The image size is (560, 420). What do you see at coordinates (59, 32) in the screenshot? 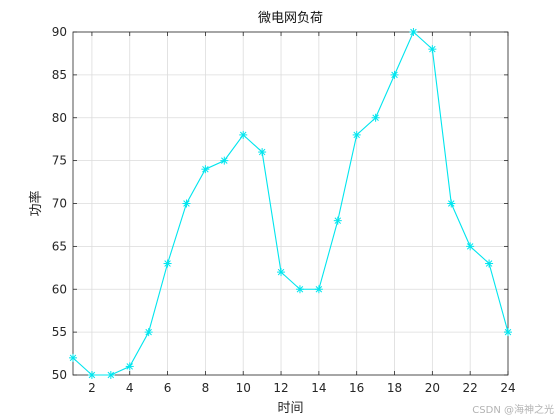
I see `y-tick-label: 90` at bounding box center [59, 32].